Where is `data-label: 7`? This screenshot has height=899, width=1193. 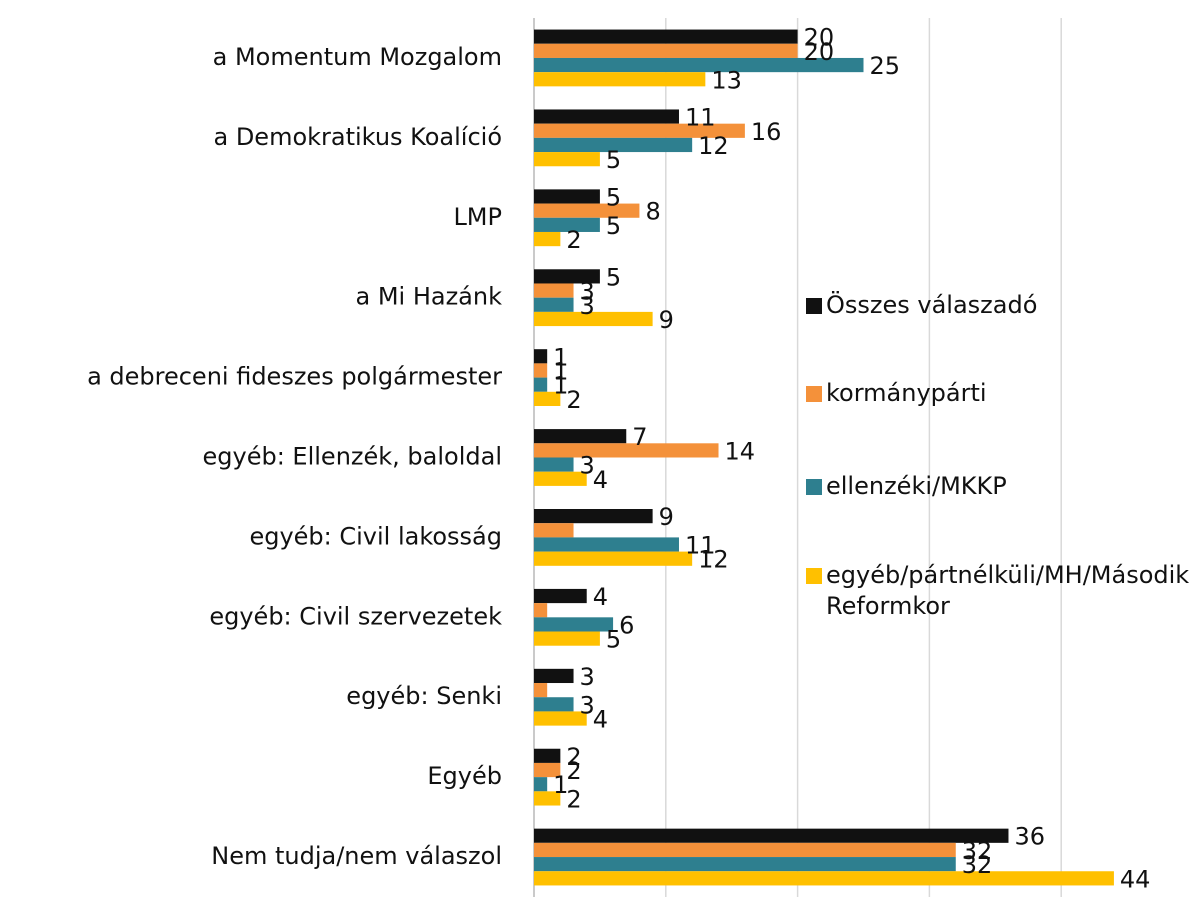 data-label: 7 is located at coordinates (639, 437).